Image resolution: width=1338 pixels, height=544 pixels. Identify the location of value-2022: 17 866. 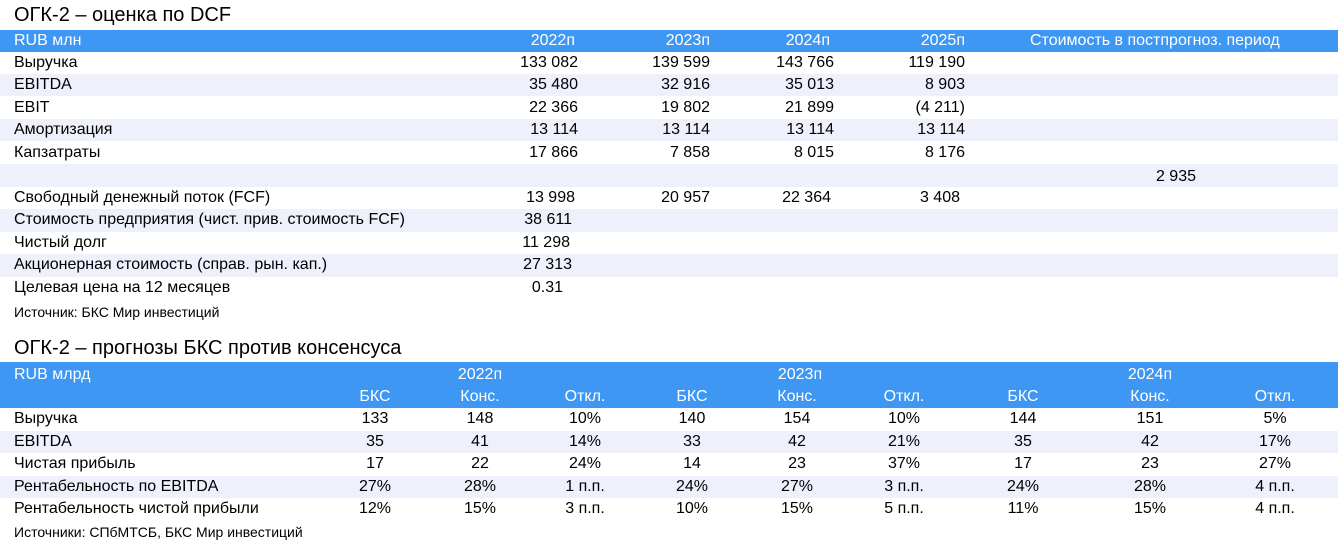
(553, 152).